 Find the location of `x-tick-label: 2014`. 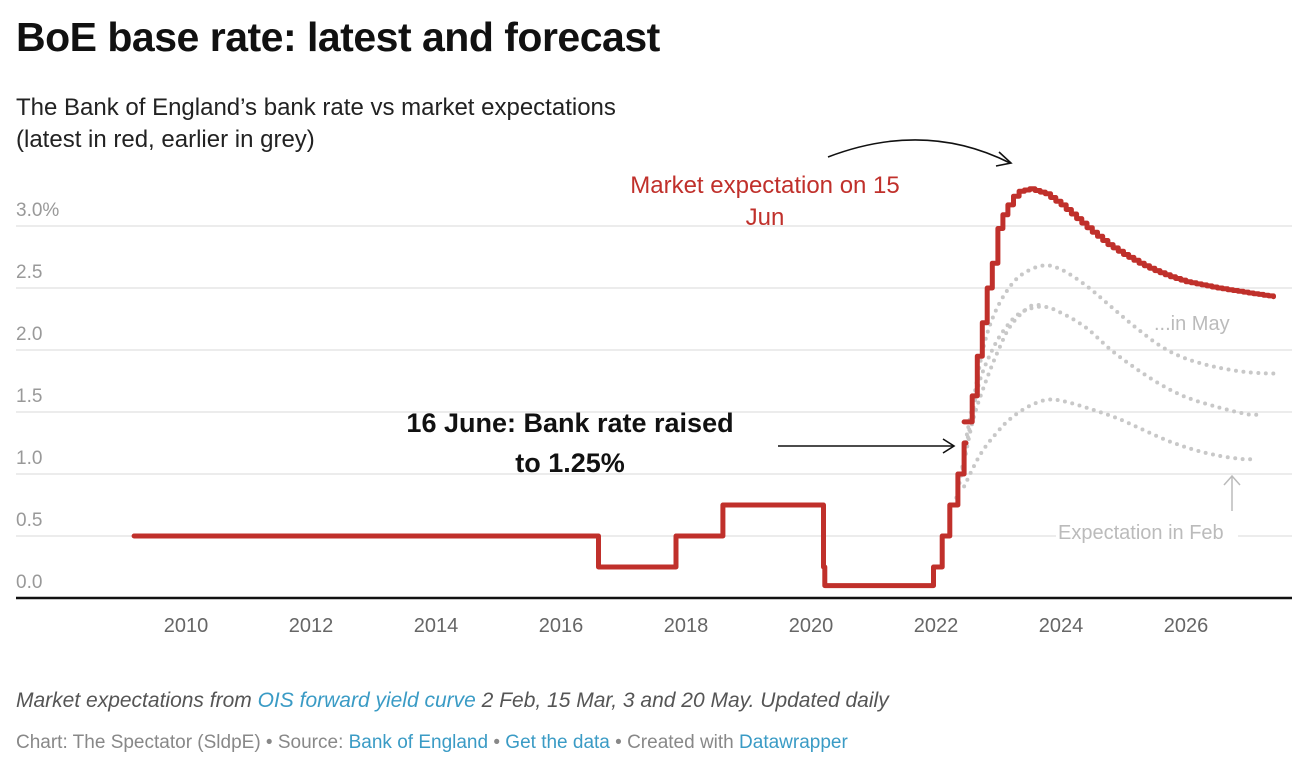

x-tick-label: 2014 is located at coordinates (436, 626).